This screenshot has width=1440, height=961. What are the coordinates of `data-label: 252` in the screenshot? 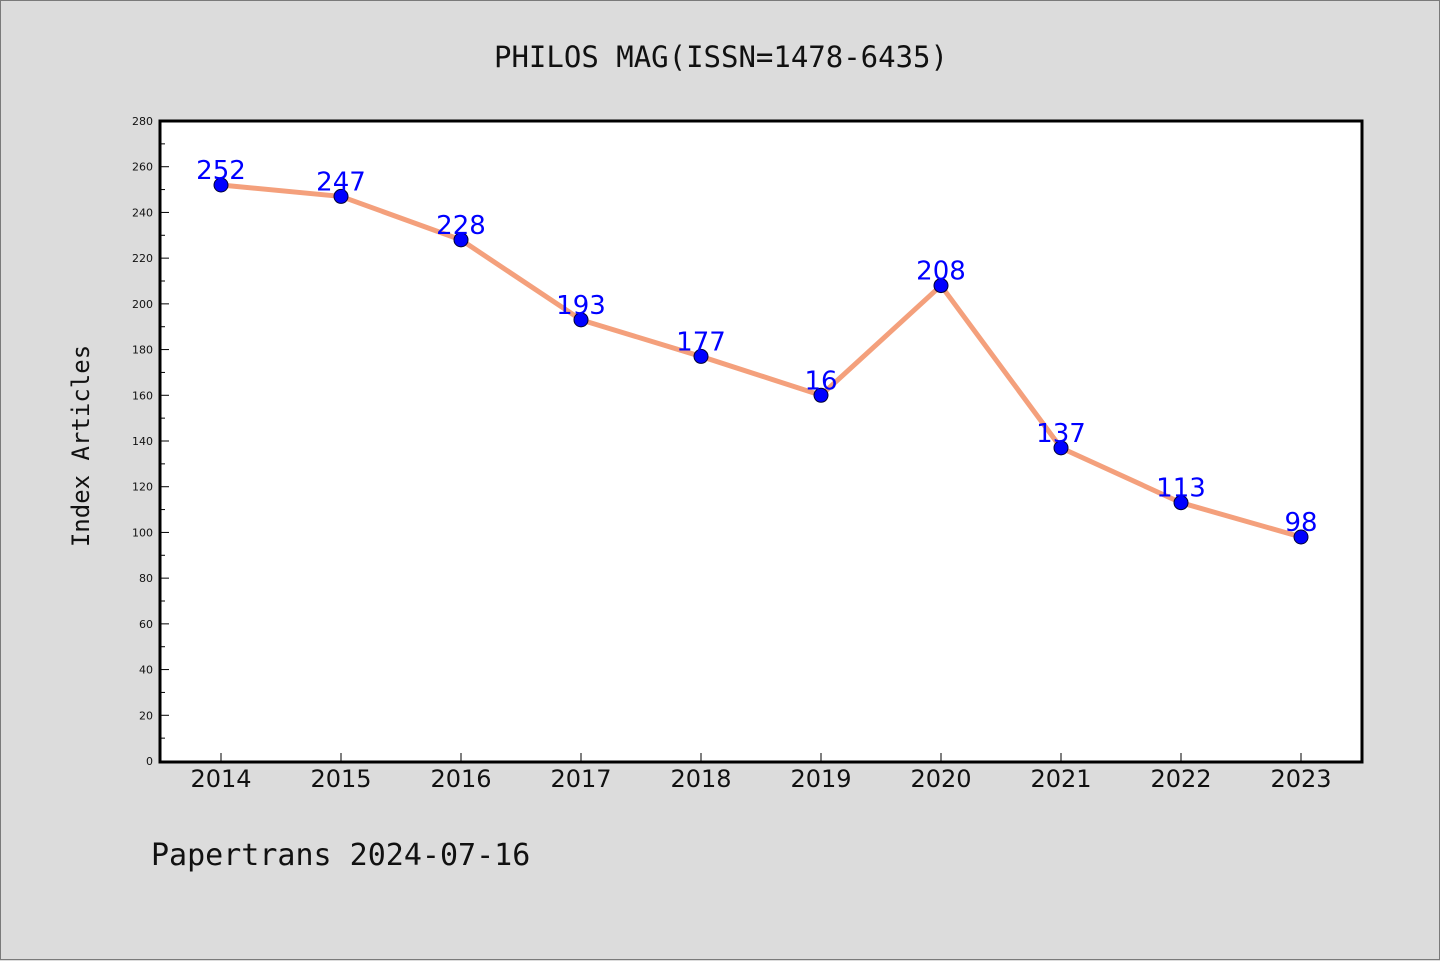 It's located at (221, 171).